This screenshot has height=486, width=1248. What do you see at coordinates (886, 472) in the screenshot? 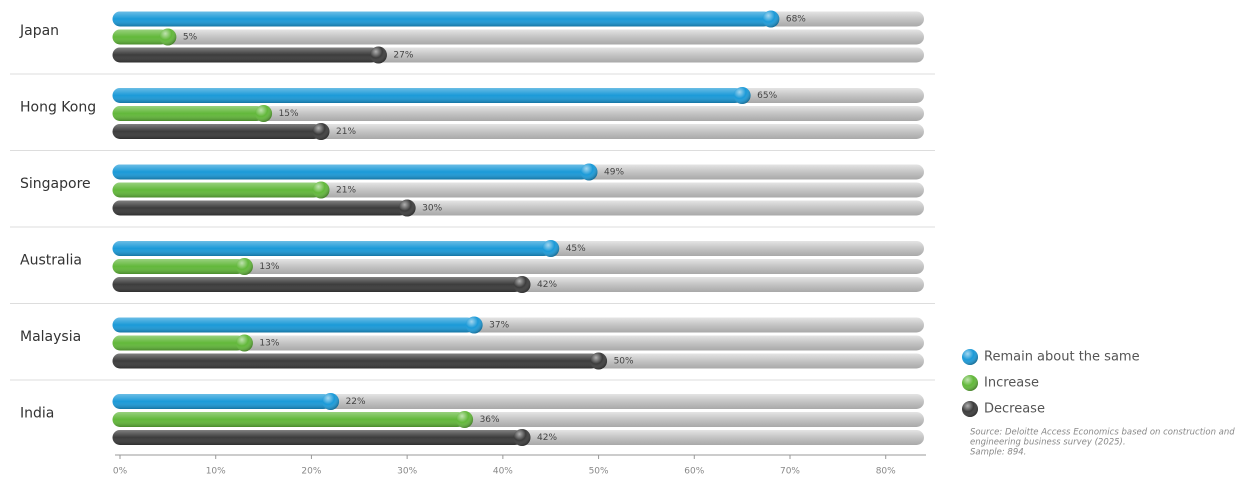
I see `x-tick-label: 80%` at bounding box center [886, 472].